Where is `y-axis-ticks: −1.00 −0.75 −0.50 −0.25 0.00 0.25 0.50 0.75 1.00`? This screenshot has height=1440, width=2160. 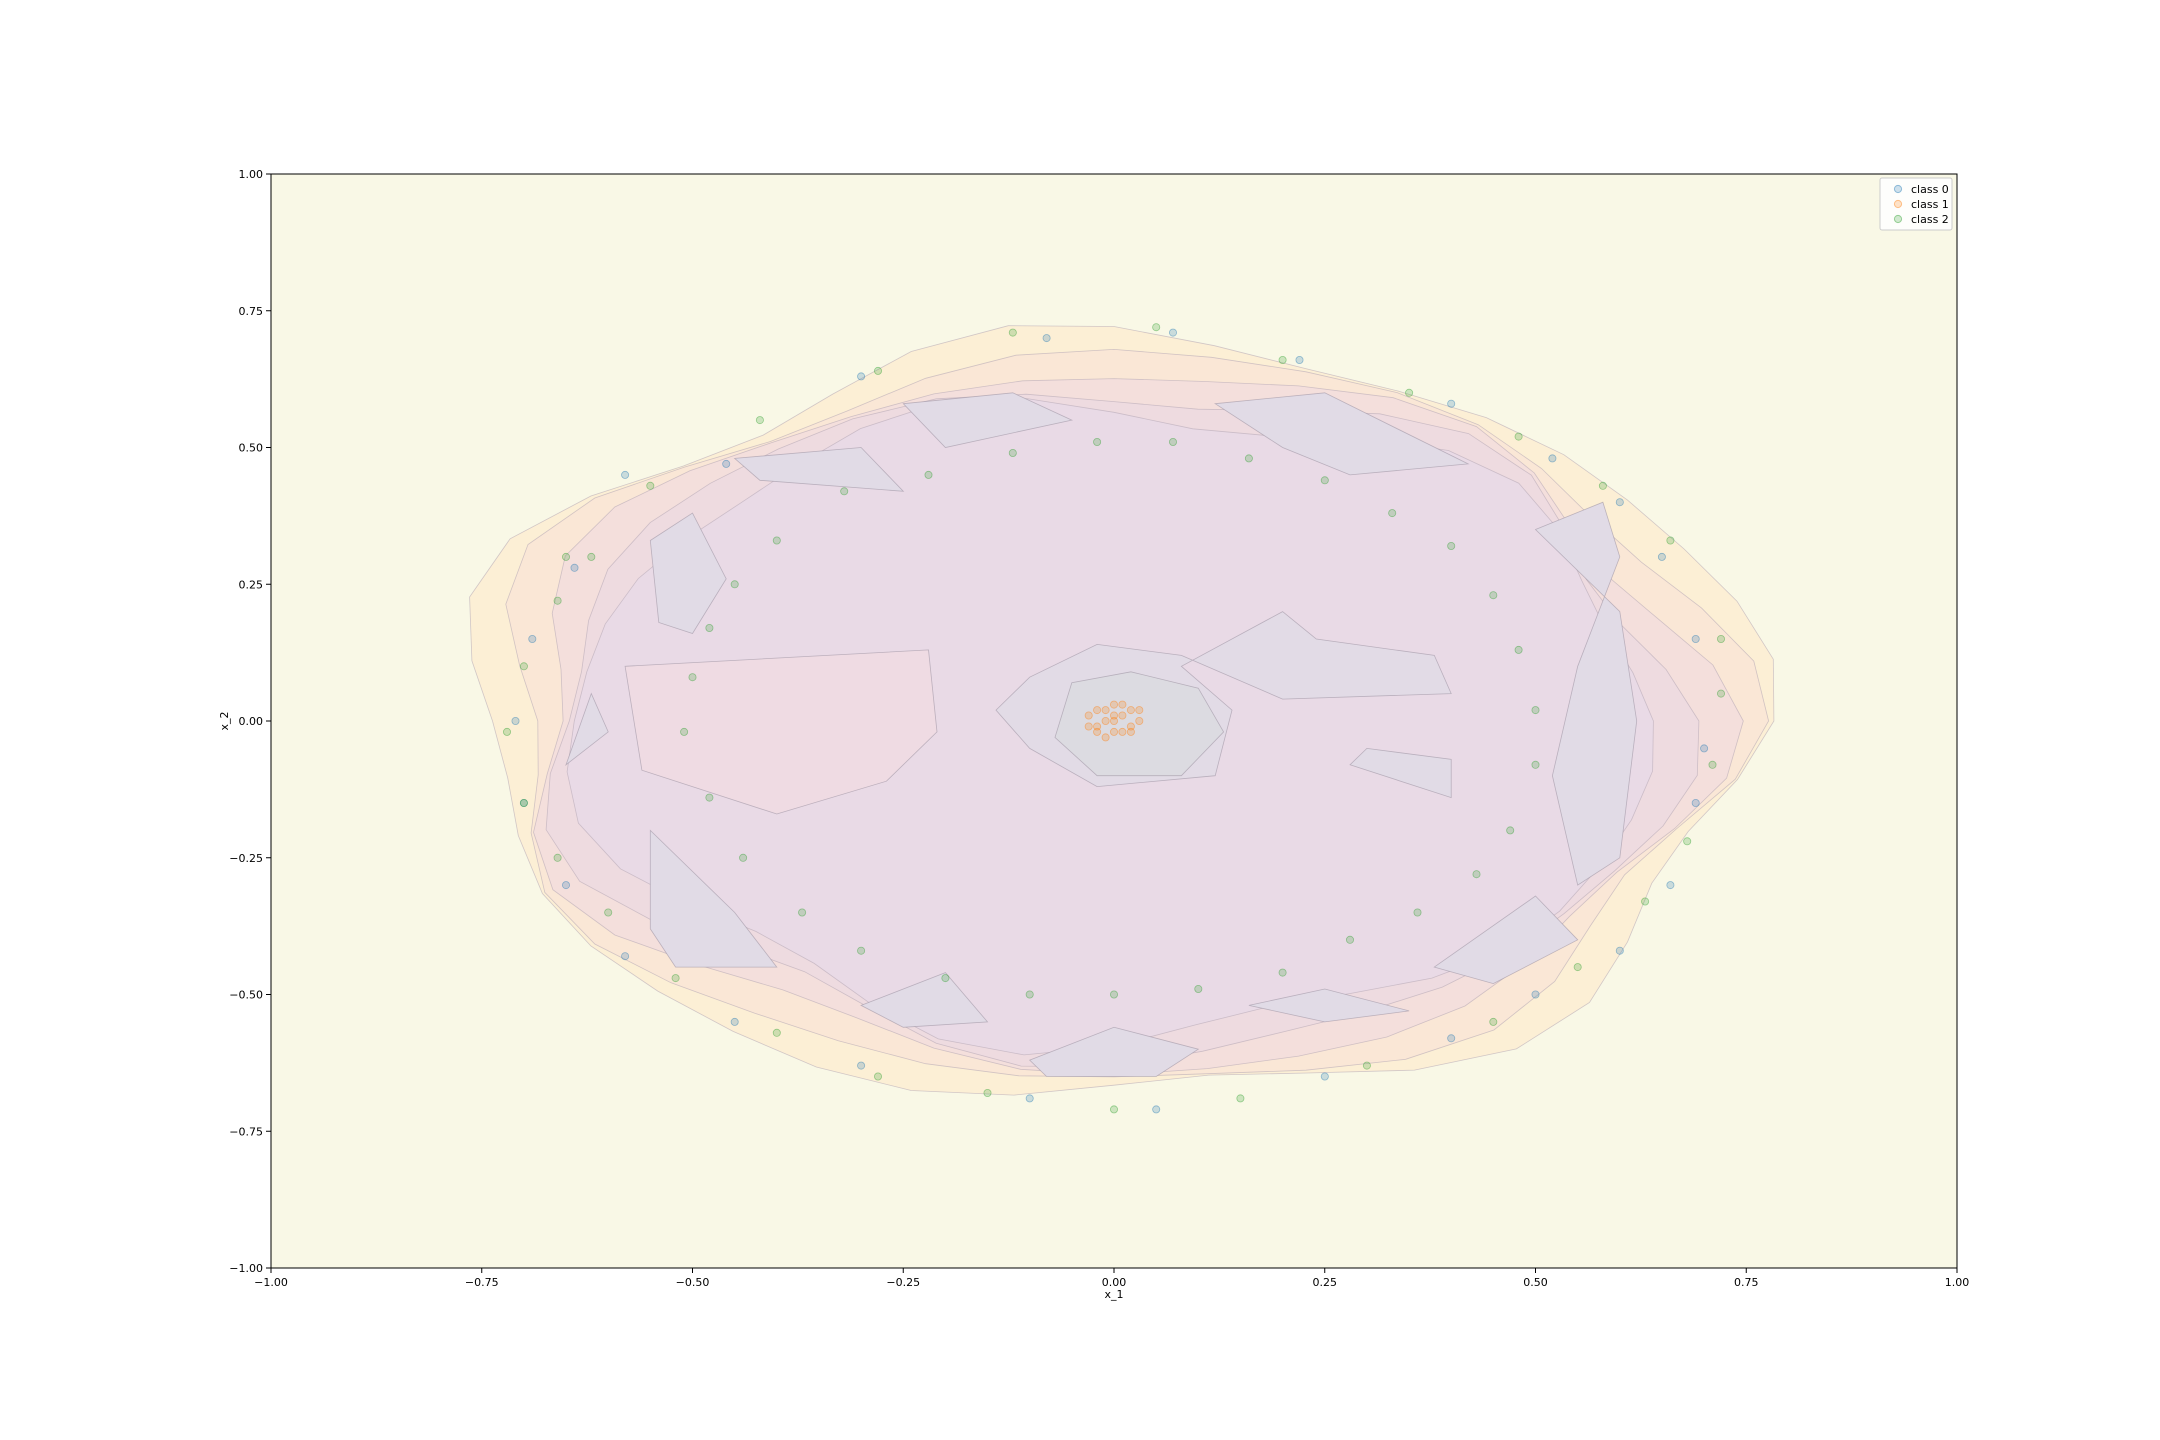
y-axis-ticks: −1.00 −0.75 −0.50 −0.25 0.00 0.25 0.50 0.75 1.00 is located at coordinates (250, 721).